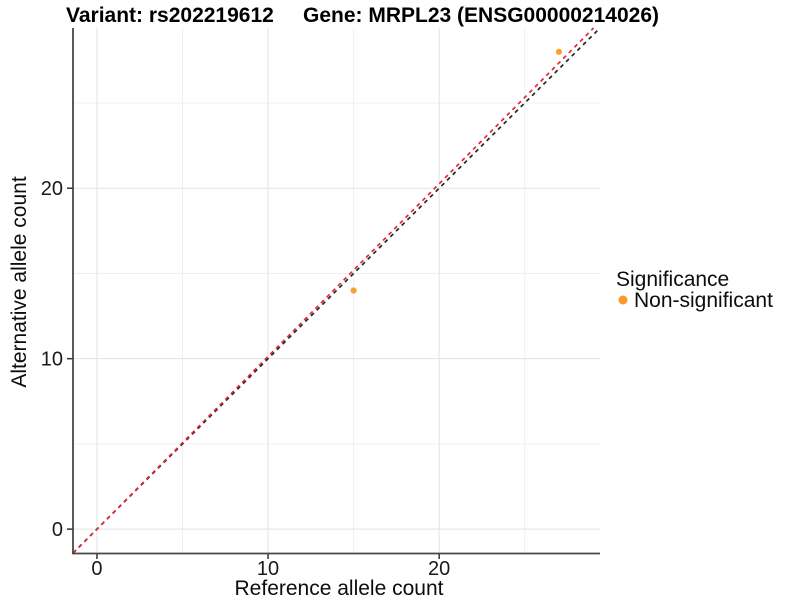 This screenshot has height=600, width=800. What do you see at coordinates (170, 15) in the screenshot?
I see `plot-title-variant: Variant: rs202219612` at bounding box center [170, 15].